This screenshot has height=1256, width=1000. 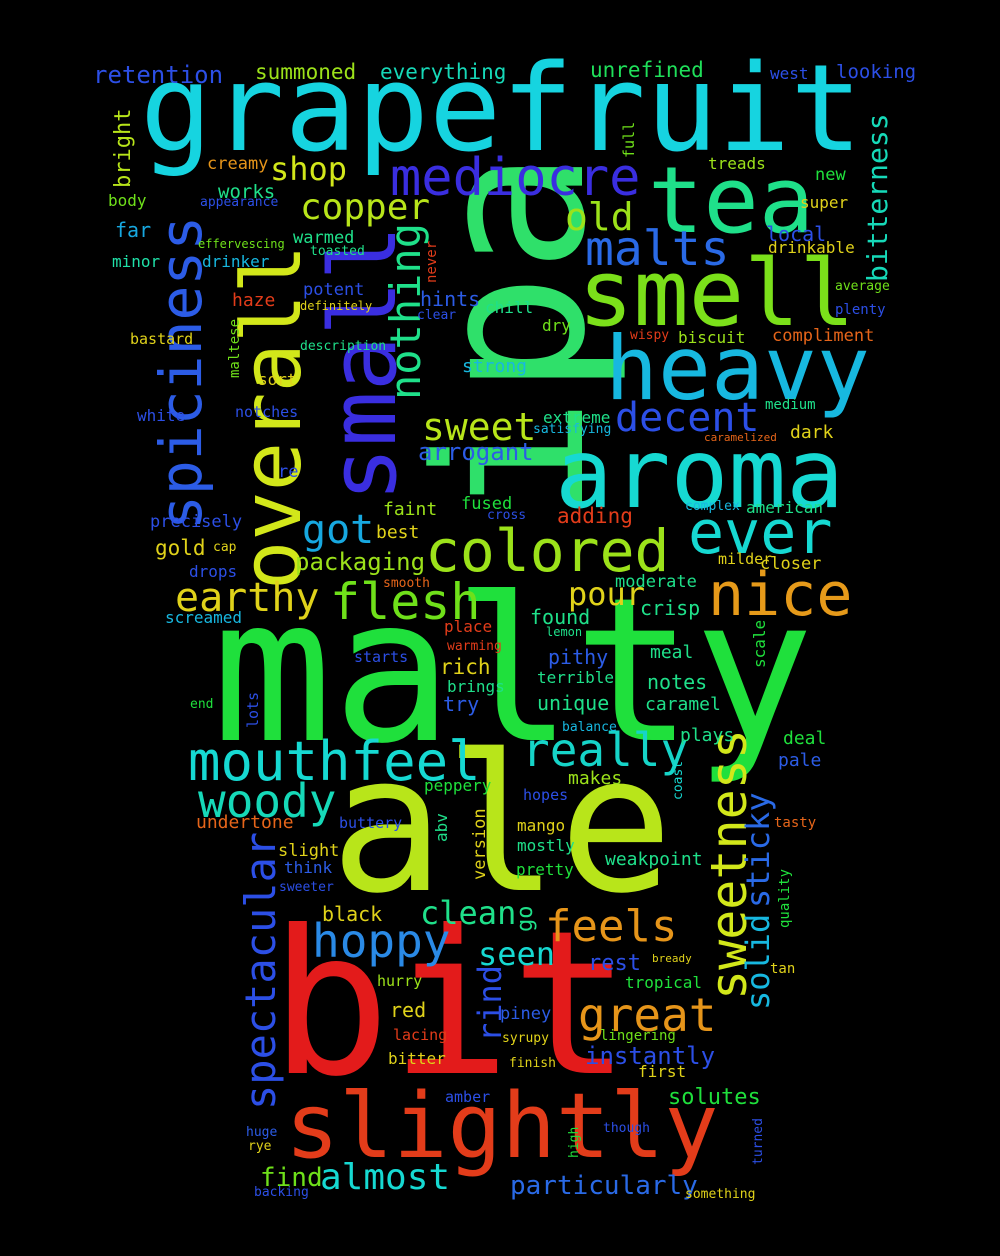 What do you see at coordinates (262, 1132) in the screenshot?
I see `word-huge: huge` at bounding box center [262, 1132].